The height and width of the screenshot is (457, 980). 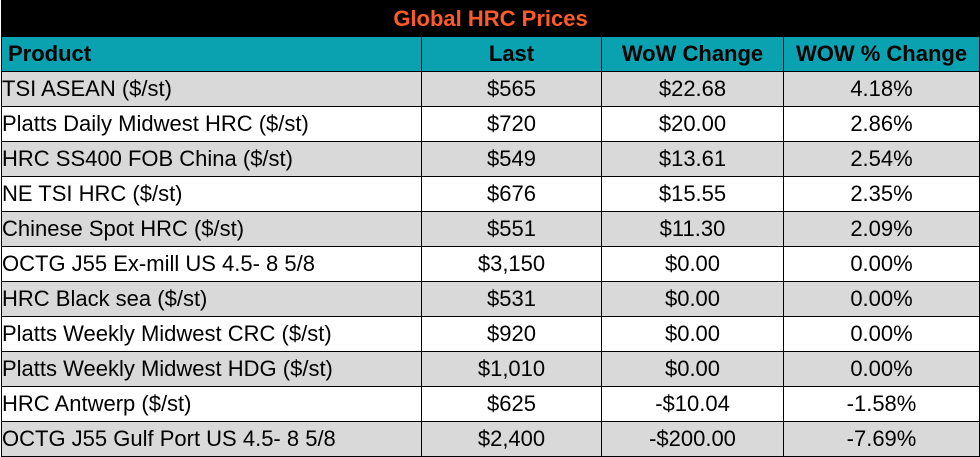 I want to click on cell-wow-pct: 4.18%, so click(x=881, y=89).